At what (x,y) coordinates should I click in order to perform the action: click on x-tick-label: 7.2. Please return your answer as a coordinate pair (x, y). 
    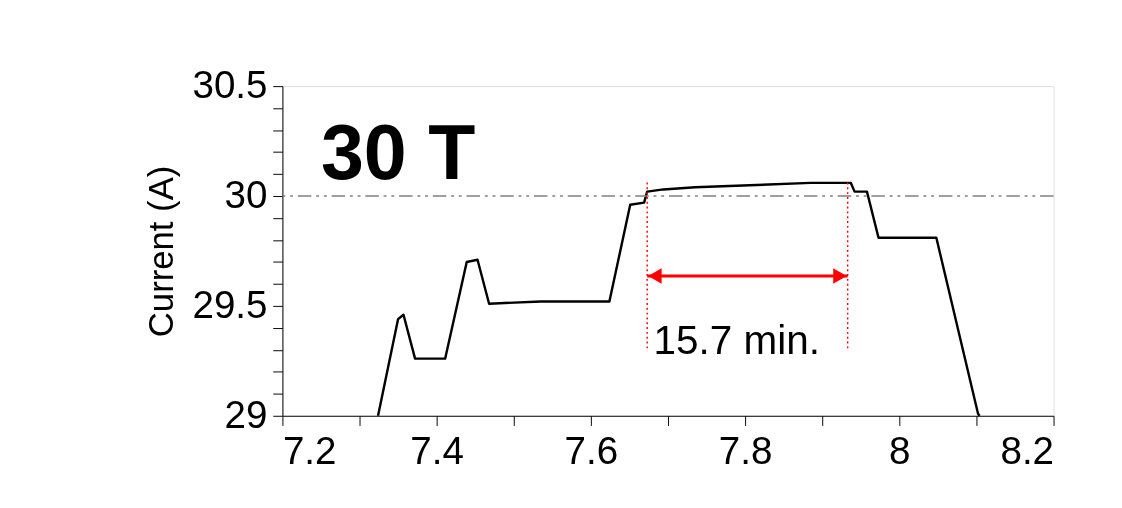
    Looking at the image, I should click on (309, 451).